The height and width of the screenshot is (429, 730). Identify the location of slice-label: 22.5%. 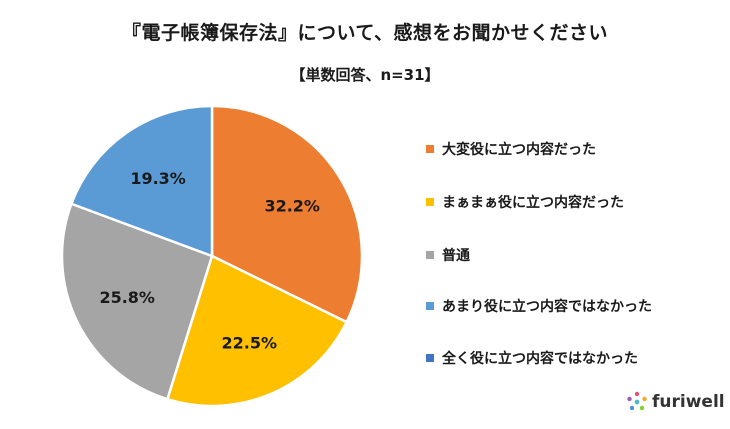
(250, 342).